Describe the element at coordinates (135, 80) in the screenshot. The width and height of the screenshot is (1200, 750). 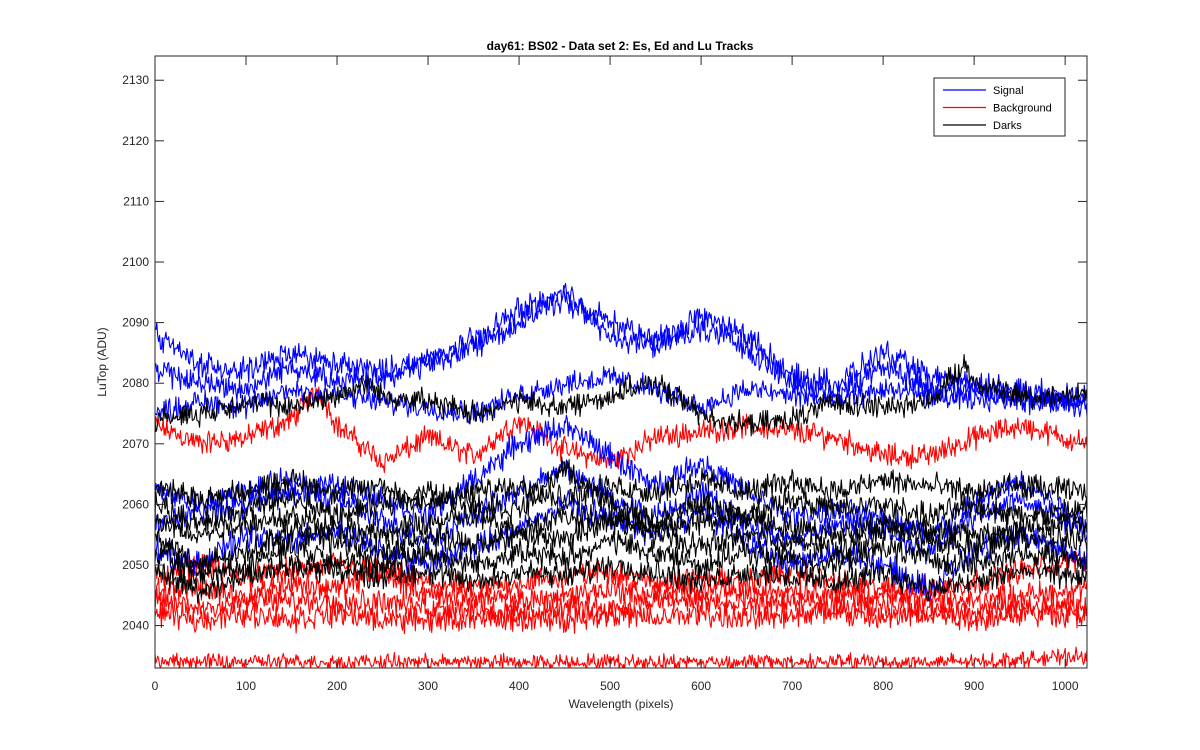
I see `y-tick-label: 2130` at that location.